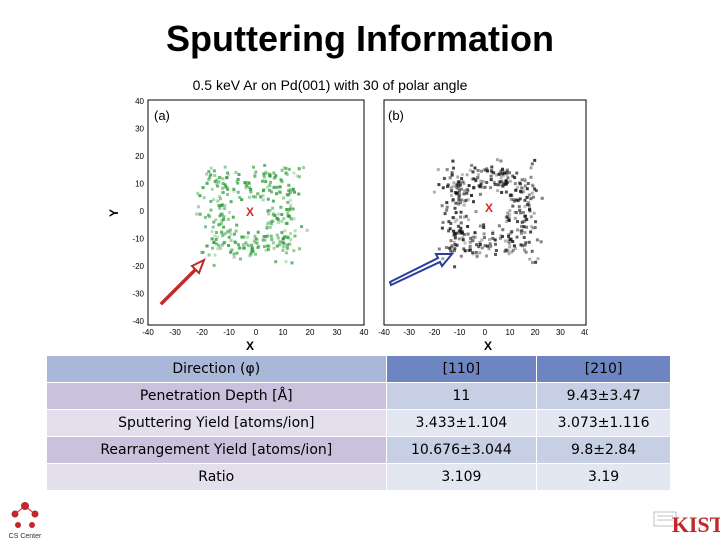  I want to click on table-row: Penetration Depth [Å] 11 9.43±3.47, so click(358, 396).